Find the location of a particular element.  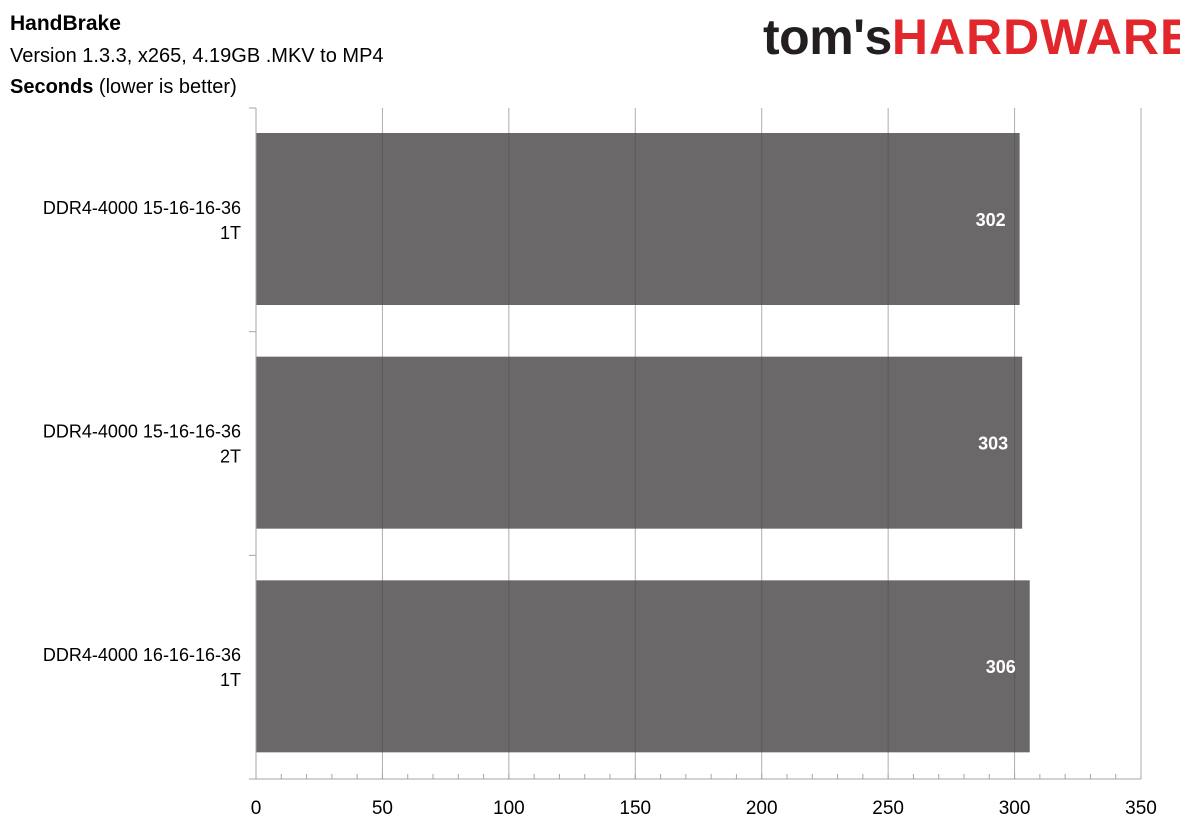

chart-subtitle: Version 1.3.3, x265, 4.19GB .MKV to MP4 is located at coordinates (197, 56).